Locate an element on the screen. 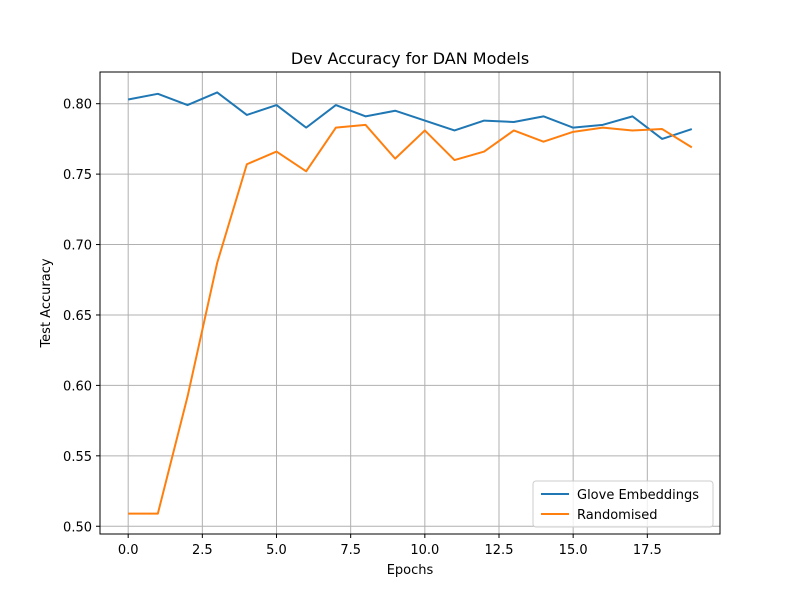  x-tick-label: 15.0 is located at coordinates (573, 550).